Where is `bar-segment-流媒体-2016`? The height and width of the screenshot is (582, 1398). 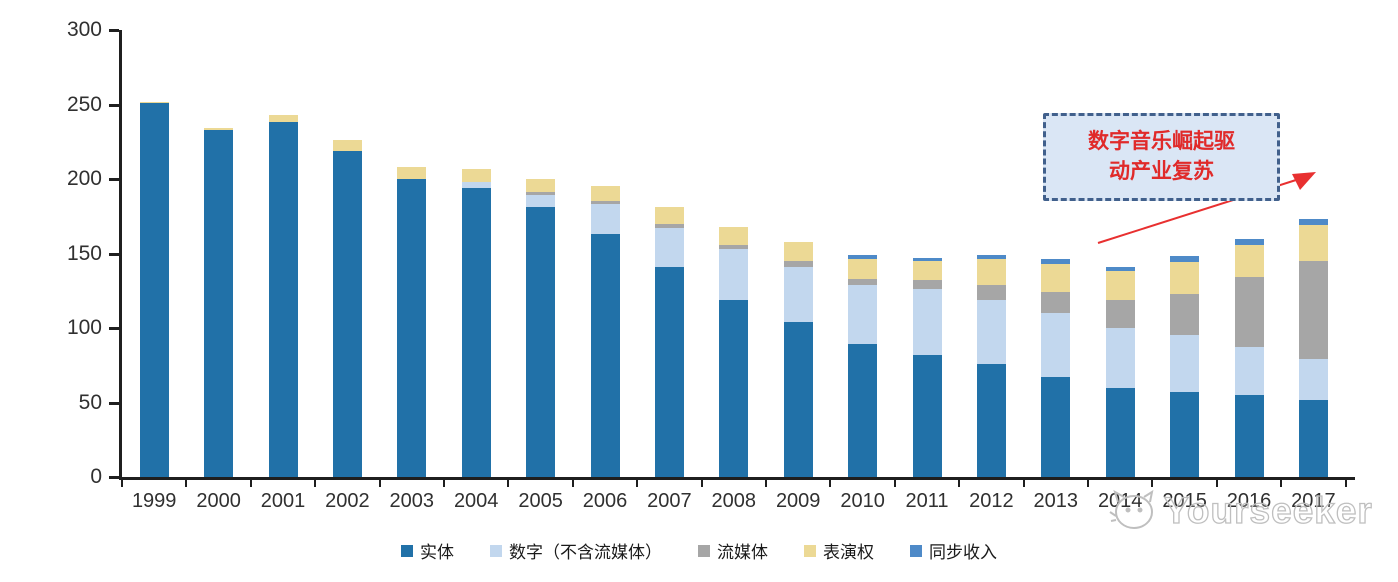
bar-segment-流媒体-2016 is located at coordinates (1249, 312).